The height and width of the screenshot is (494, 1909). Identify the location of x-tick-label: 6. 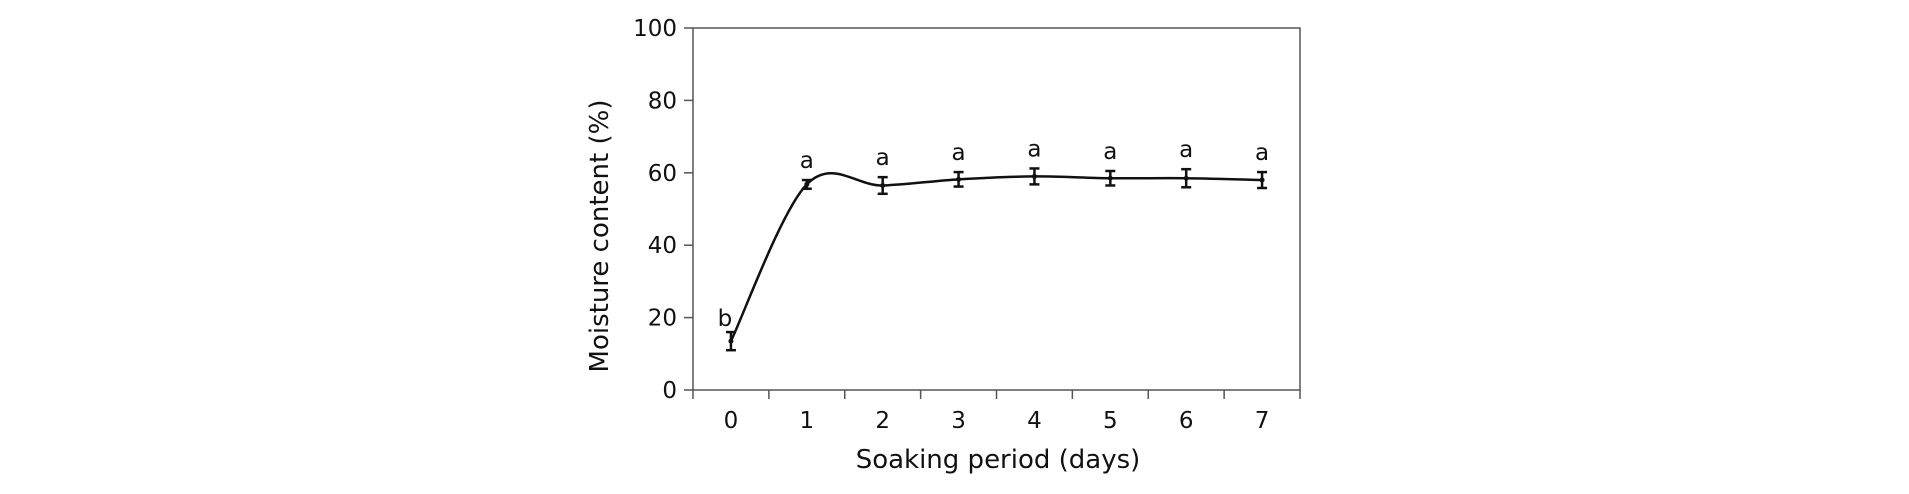
(1186, 421).